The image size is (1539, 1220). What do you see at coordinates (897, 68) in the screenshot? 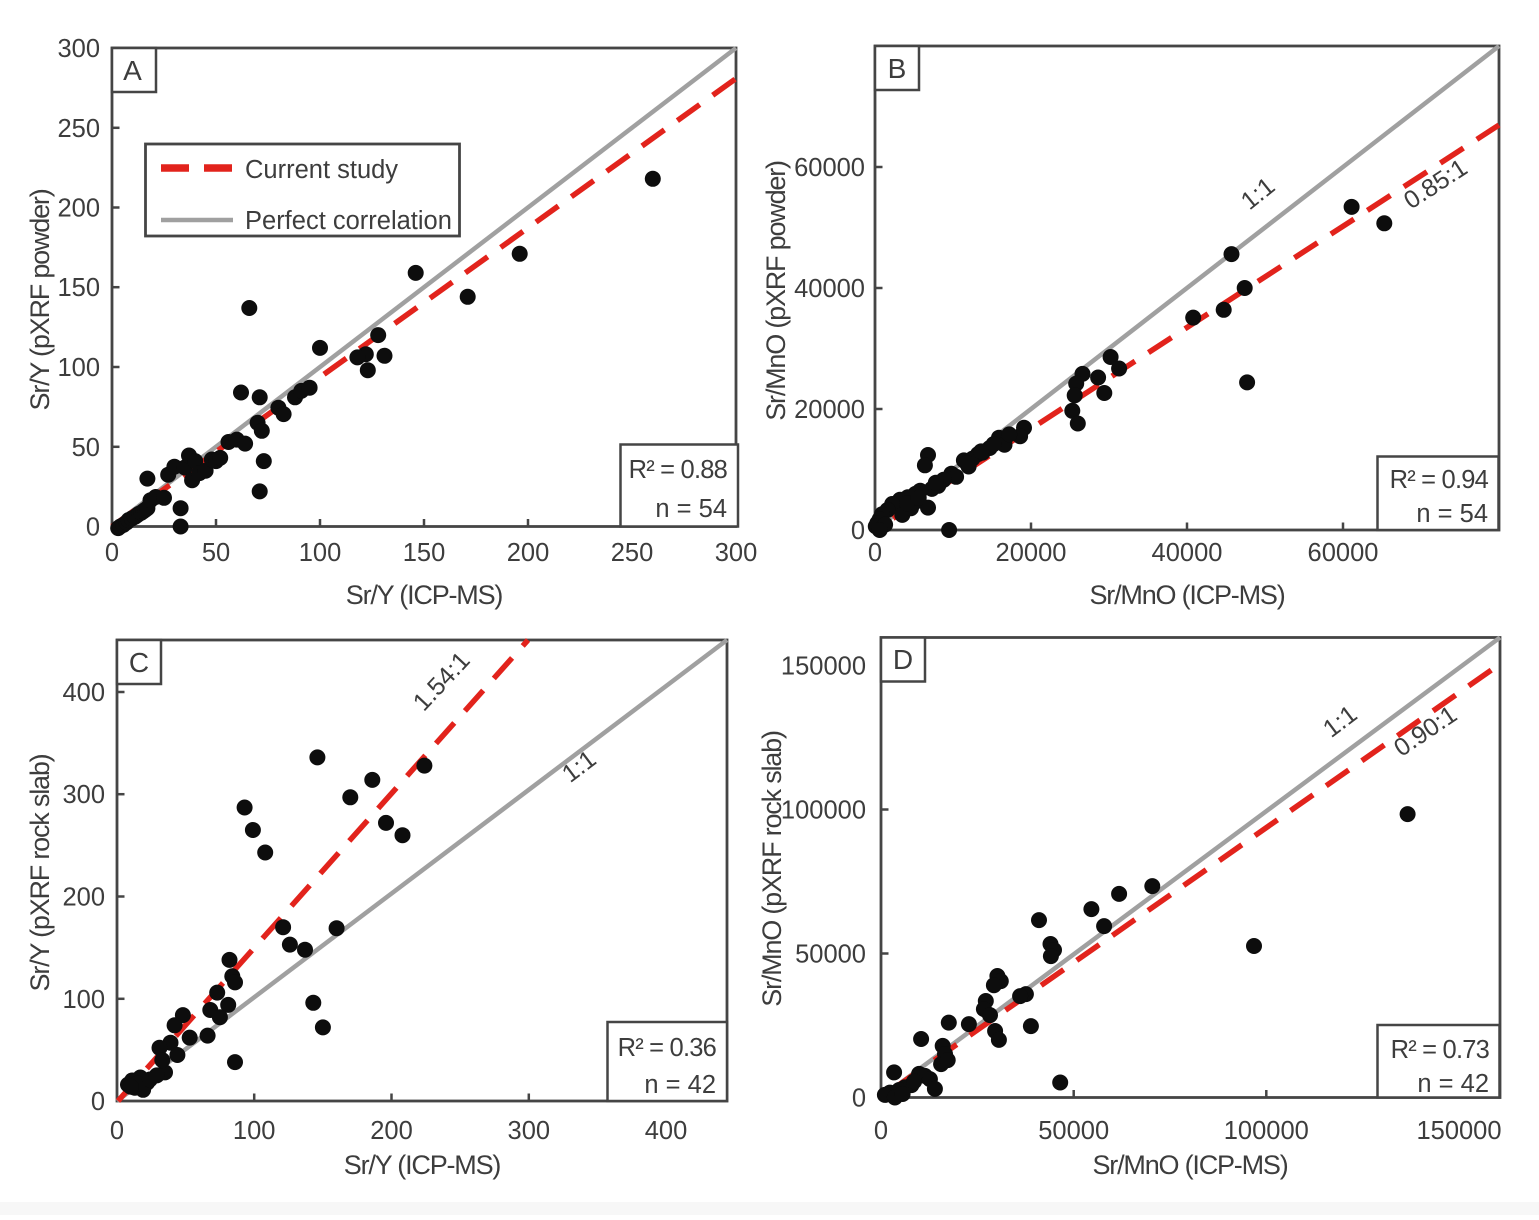
I see `svg-text: B` at bounding box center [897, 68].